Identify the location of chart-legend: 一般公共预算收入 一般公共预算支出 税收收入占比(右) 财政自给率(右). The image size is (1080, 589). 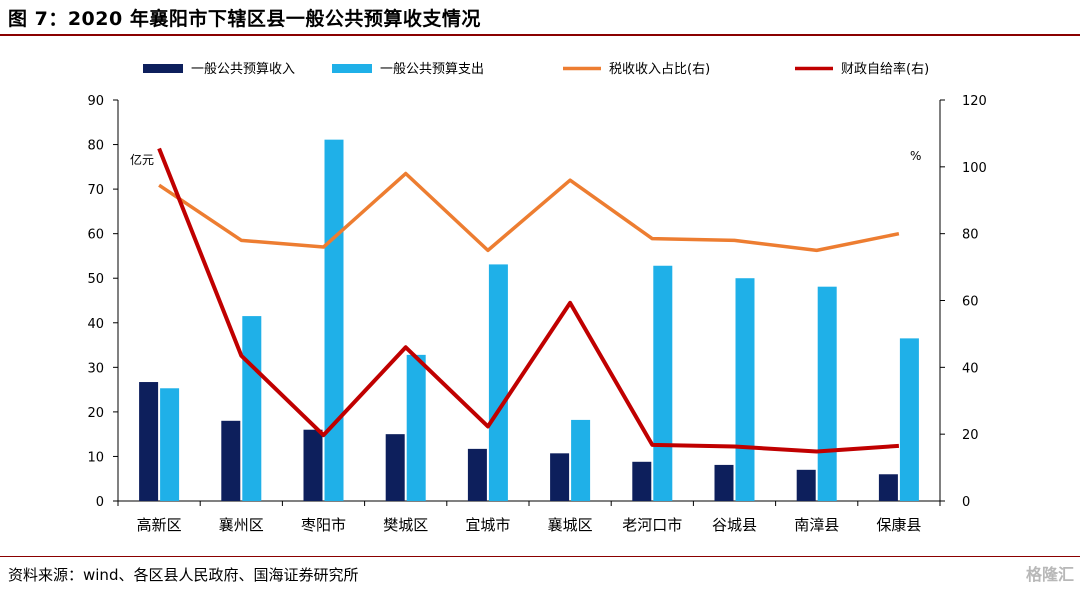
(536, 69).